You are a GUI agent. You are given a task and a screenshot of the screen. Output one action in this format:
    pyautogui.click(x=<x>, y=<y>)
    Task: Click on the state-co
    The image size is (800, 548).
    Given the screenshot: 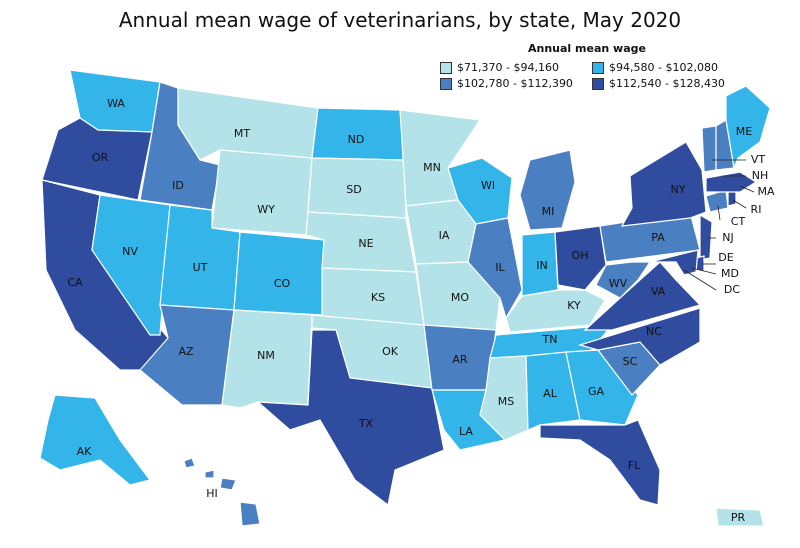 What is the action you would take?
    pyautogui.click(x=279, y=273)
    